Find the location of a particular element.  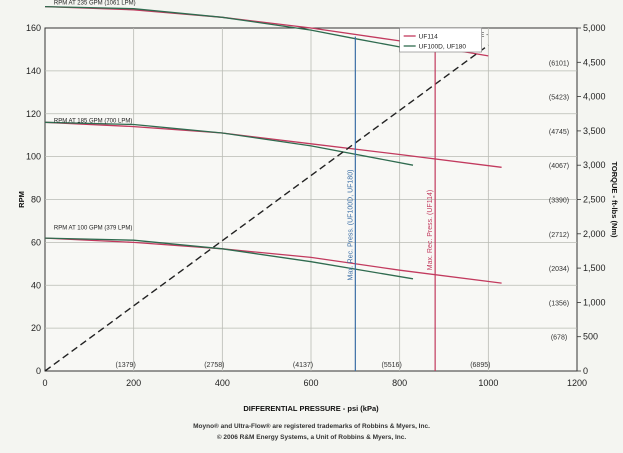

y2-nm-label: (1356) is located at coordinates (559, 303).